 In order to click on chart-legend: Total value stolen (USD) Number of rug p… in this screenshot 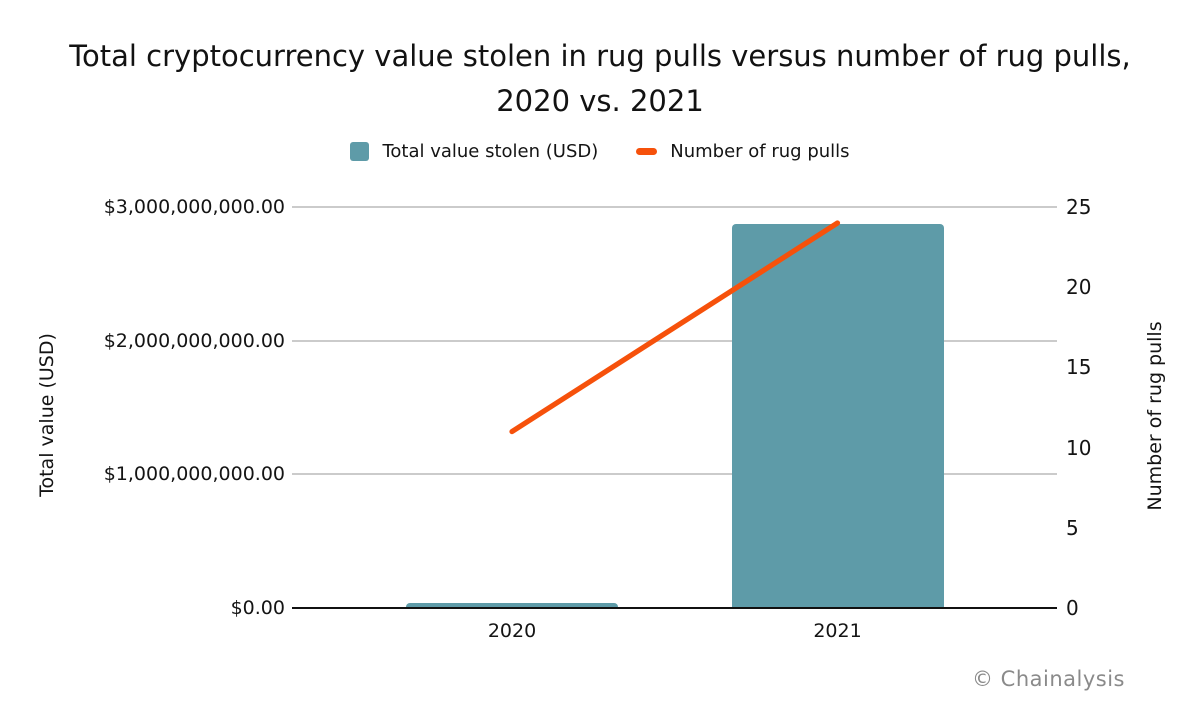, I will do `click(600, 151)`.